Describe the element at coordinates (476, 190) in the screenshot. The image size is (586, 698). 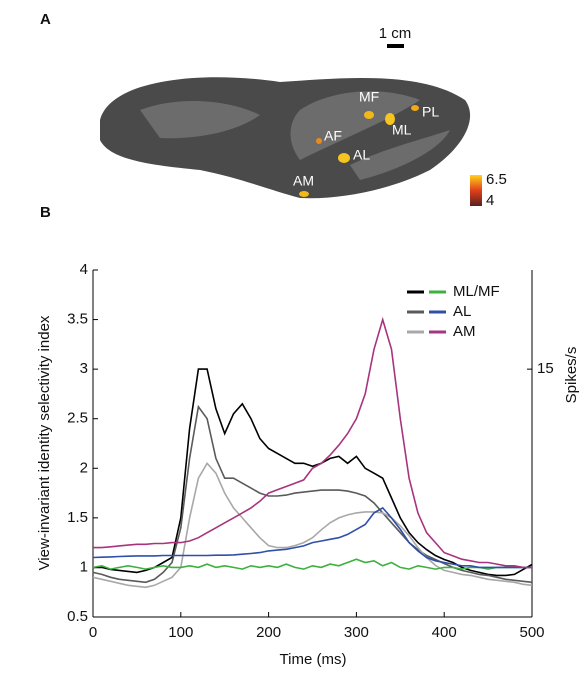
I see `colorbar` at that location.